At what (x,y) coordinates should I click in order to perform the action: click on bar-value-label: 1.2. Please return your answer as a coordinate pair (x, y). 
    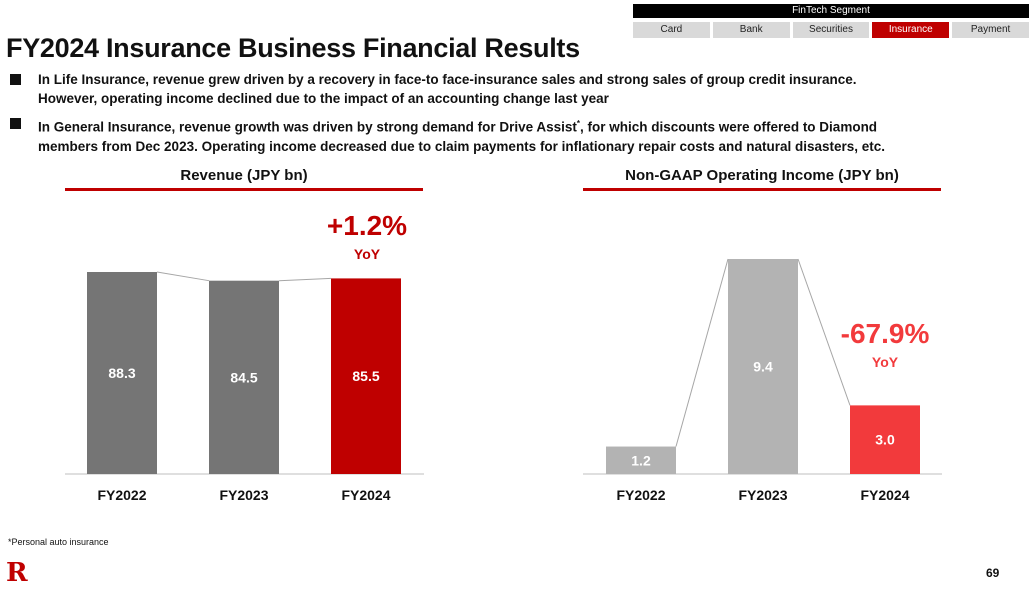
    Looking at the image, I should click on (641, 460).